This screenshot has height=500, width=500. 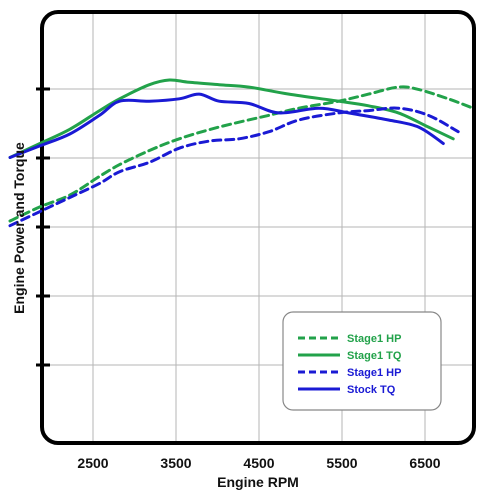 I want to click on legend: Stage1 HP Stage1 TQ Stage1 HP Stock TQ, so click(x=362, y=361).